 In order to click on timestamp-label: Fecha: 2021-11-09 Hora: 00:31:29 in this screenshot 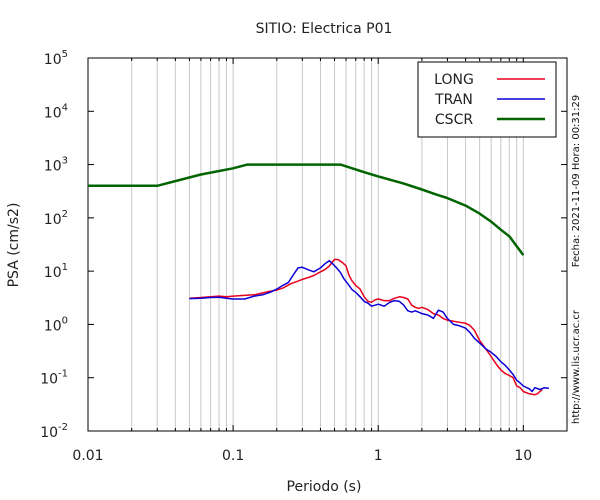, I will do `click(576, 181)`.